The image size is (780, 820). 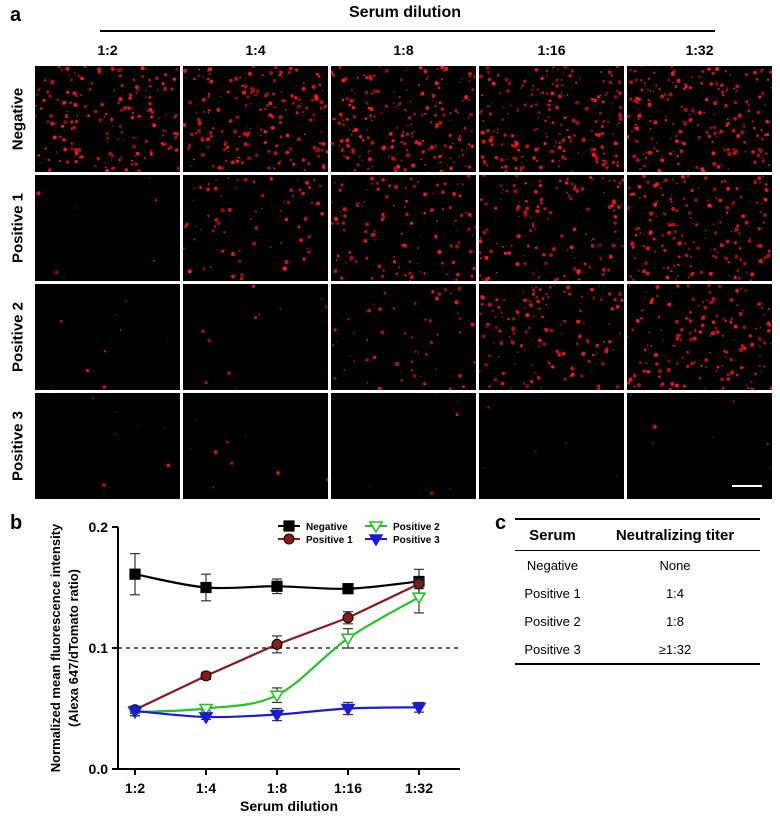 I want to click on x-tick-label: 1:2, so click(x=135, y=788).